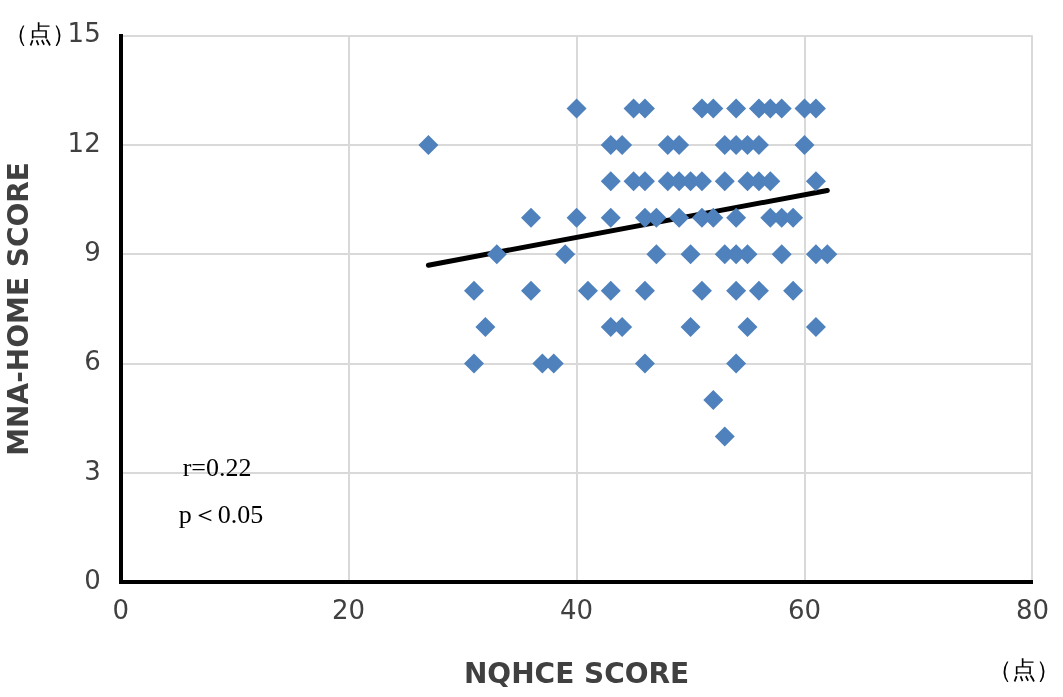 The width and height of the screenshot is (1063, 697). What do you see at coordinates (92, 251) in the screenshot?
I see `y-tick-label: 9` at bounding box center [92, 251].